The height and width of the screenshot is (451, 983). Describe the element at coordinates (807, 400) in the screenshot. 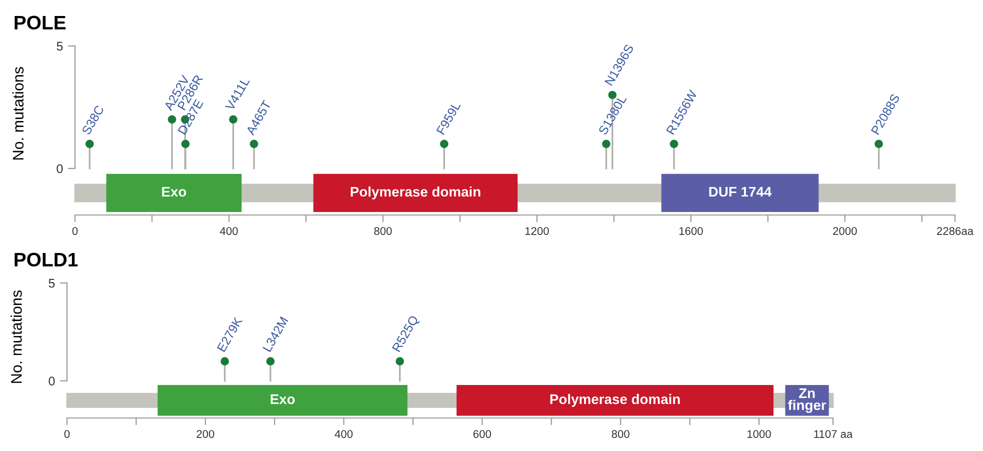

I see `band-label: Zn finger` at that location.